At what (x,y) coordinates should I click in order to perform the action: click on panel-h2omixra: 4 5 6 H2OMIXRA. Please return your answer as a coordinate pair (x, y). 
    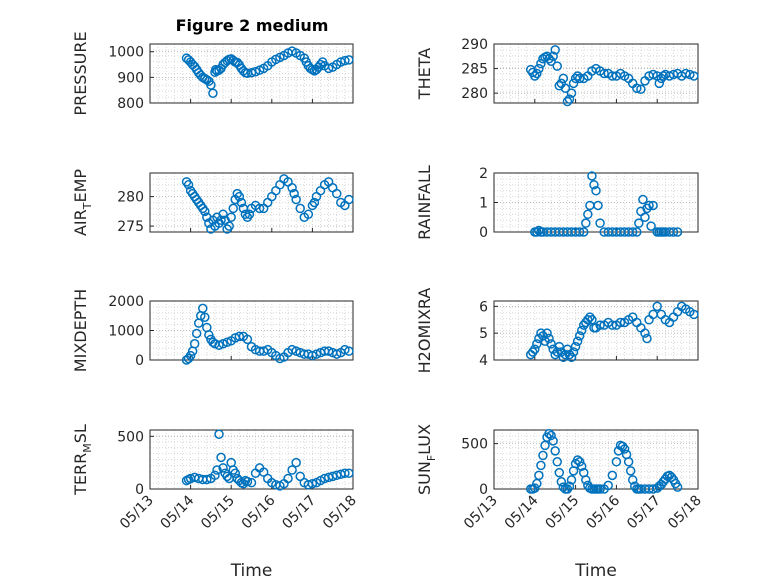
    Looking at the image, I should click on (557, 331).